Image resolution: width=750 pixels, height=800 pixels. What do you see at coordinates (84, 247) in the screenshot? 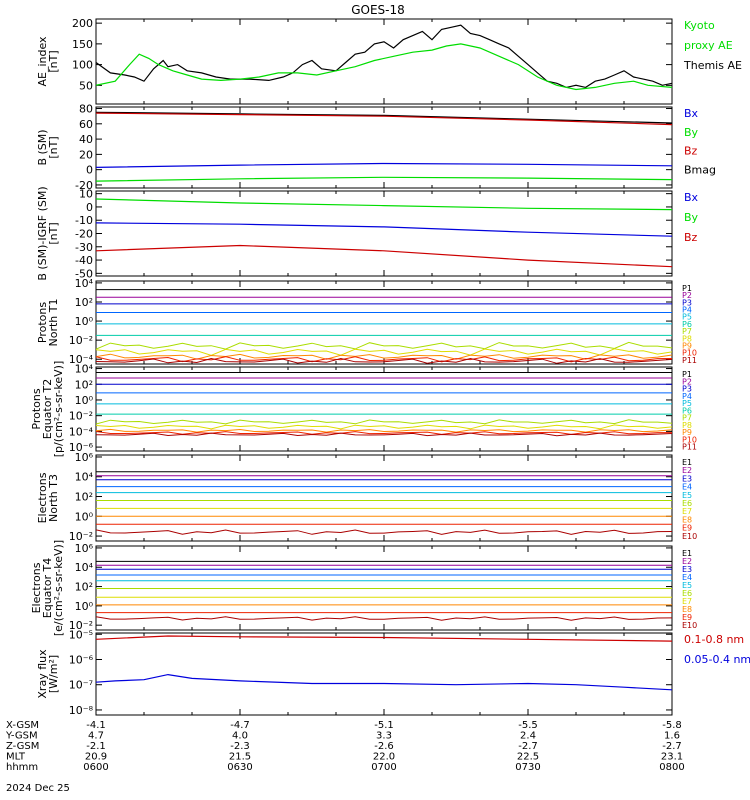
I see `y-tick-label: -30` at bounding box center [84, 247].